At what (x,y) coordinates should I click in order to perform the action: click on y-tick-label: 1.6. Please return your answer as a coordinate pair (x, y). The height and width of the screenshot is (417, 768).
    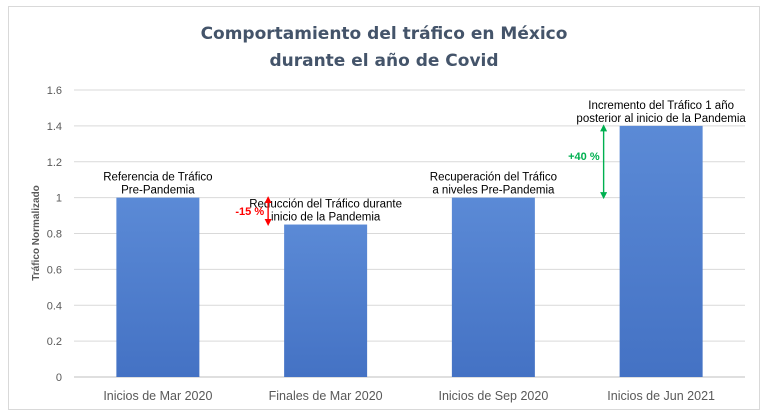
    Looking at the image, I should click on (54, 91).